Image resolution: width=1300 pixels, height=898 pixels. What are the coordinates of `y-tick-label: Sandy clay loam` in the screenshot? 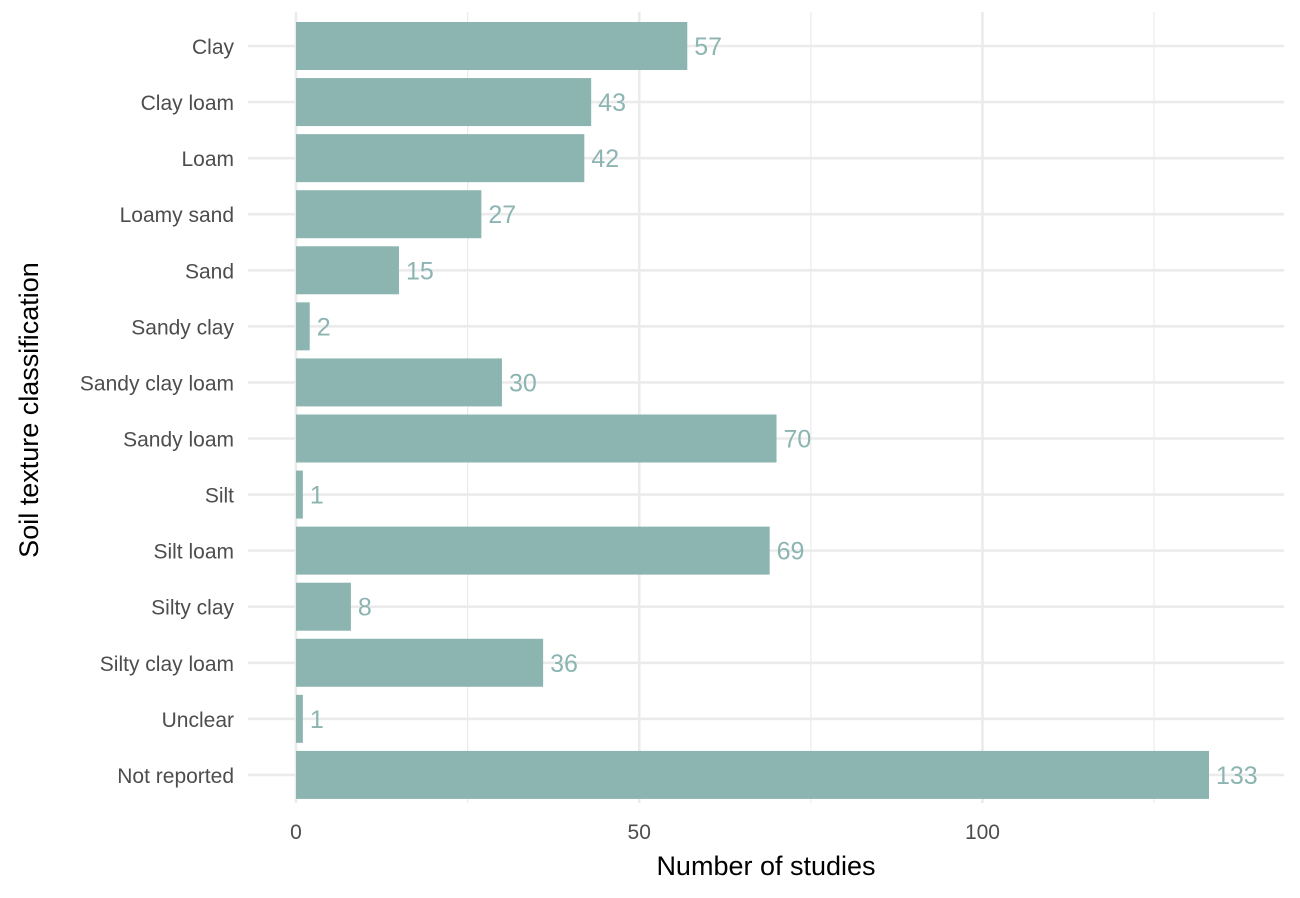 It's located at (157, 383).